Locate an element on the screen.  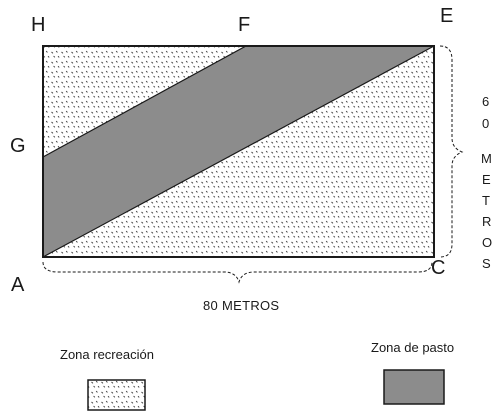
height-label-char: M is located at coordinates (486, 158).